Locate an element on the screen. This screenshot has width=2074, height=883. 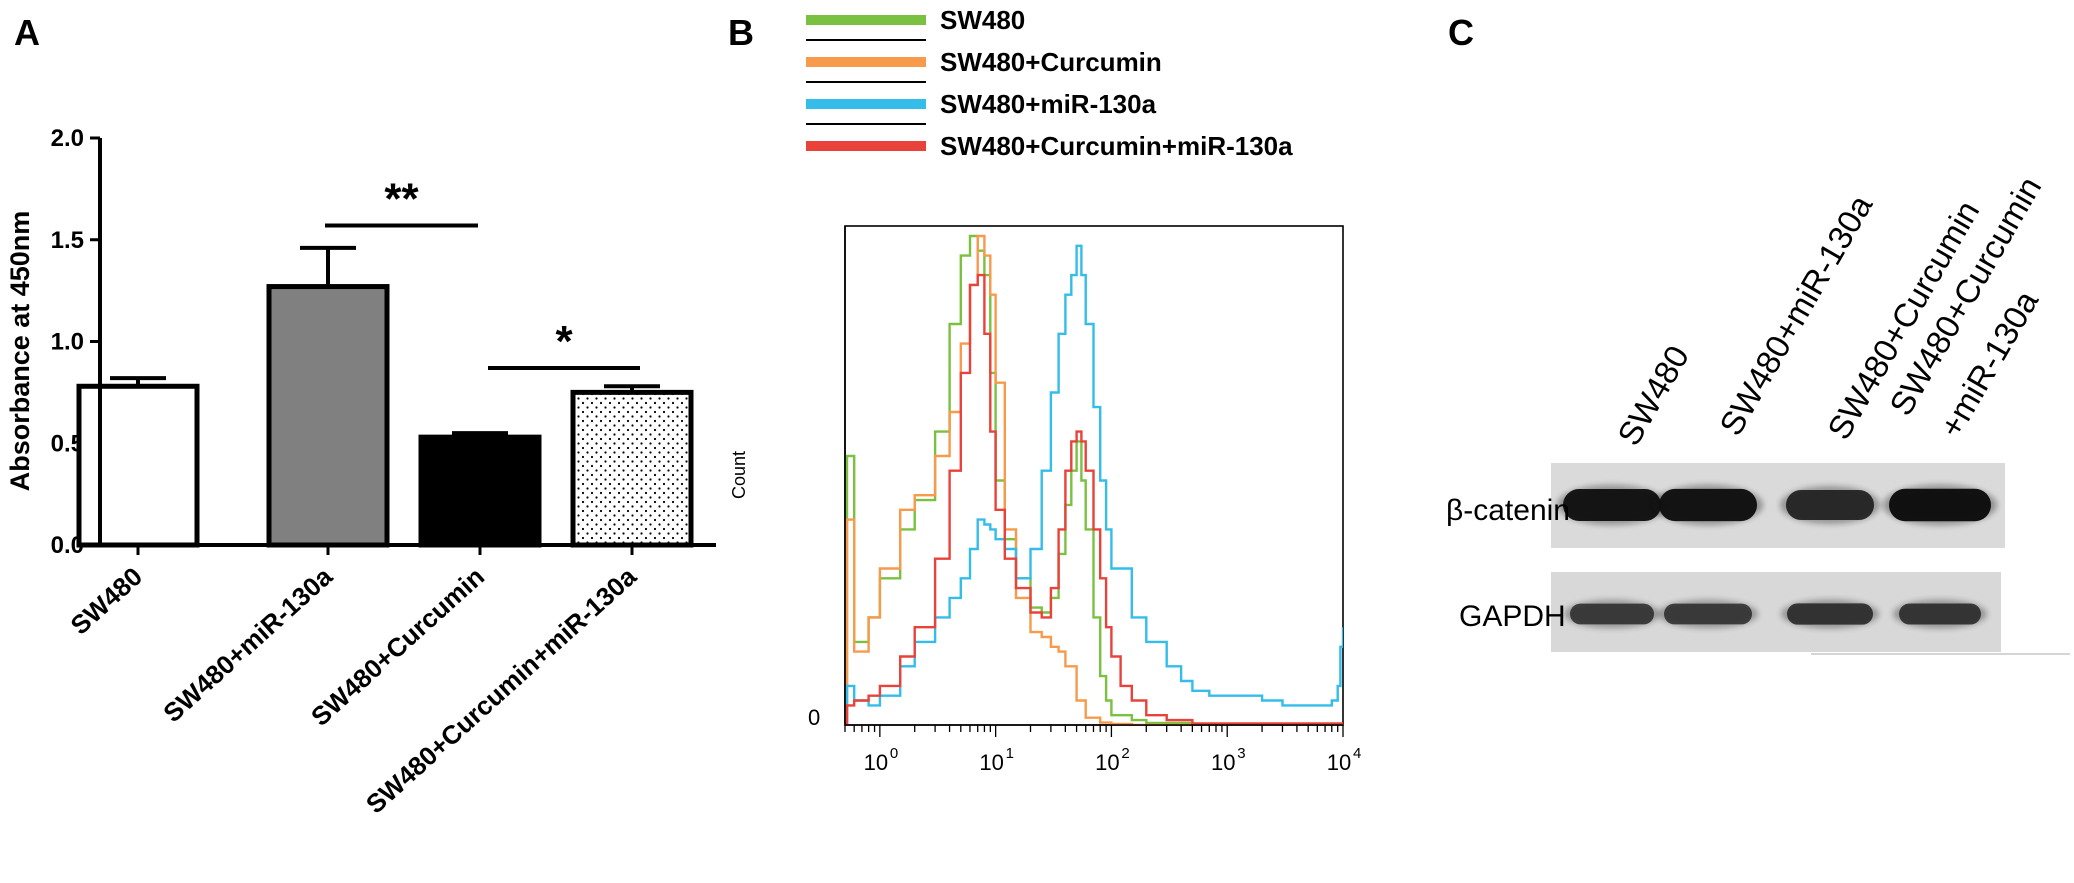
legend-label-1: SW480 is located at coordinates (982, 20).